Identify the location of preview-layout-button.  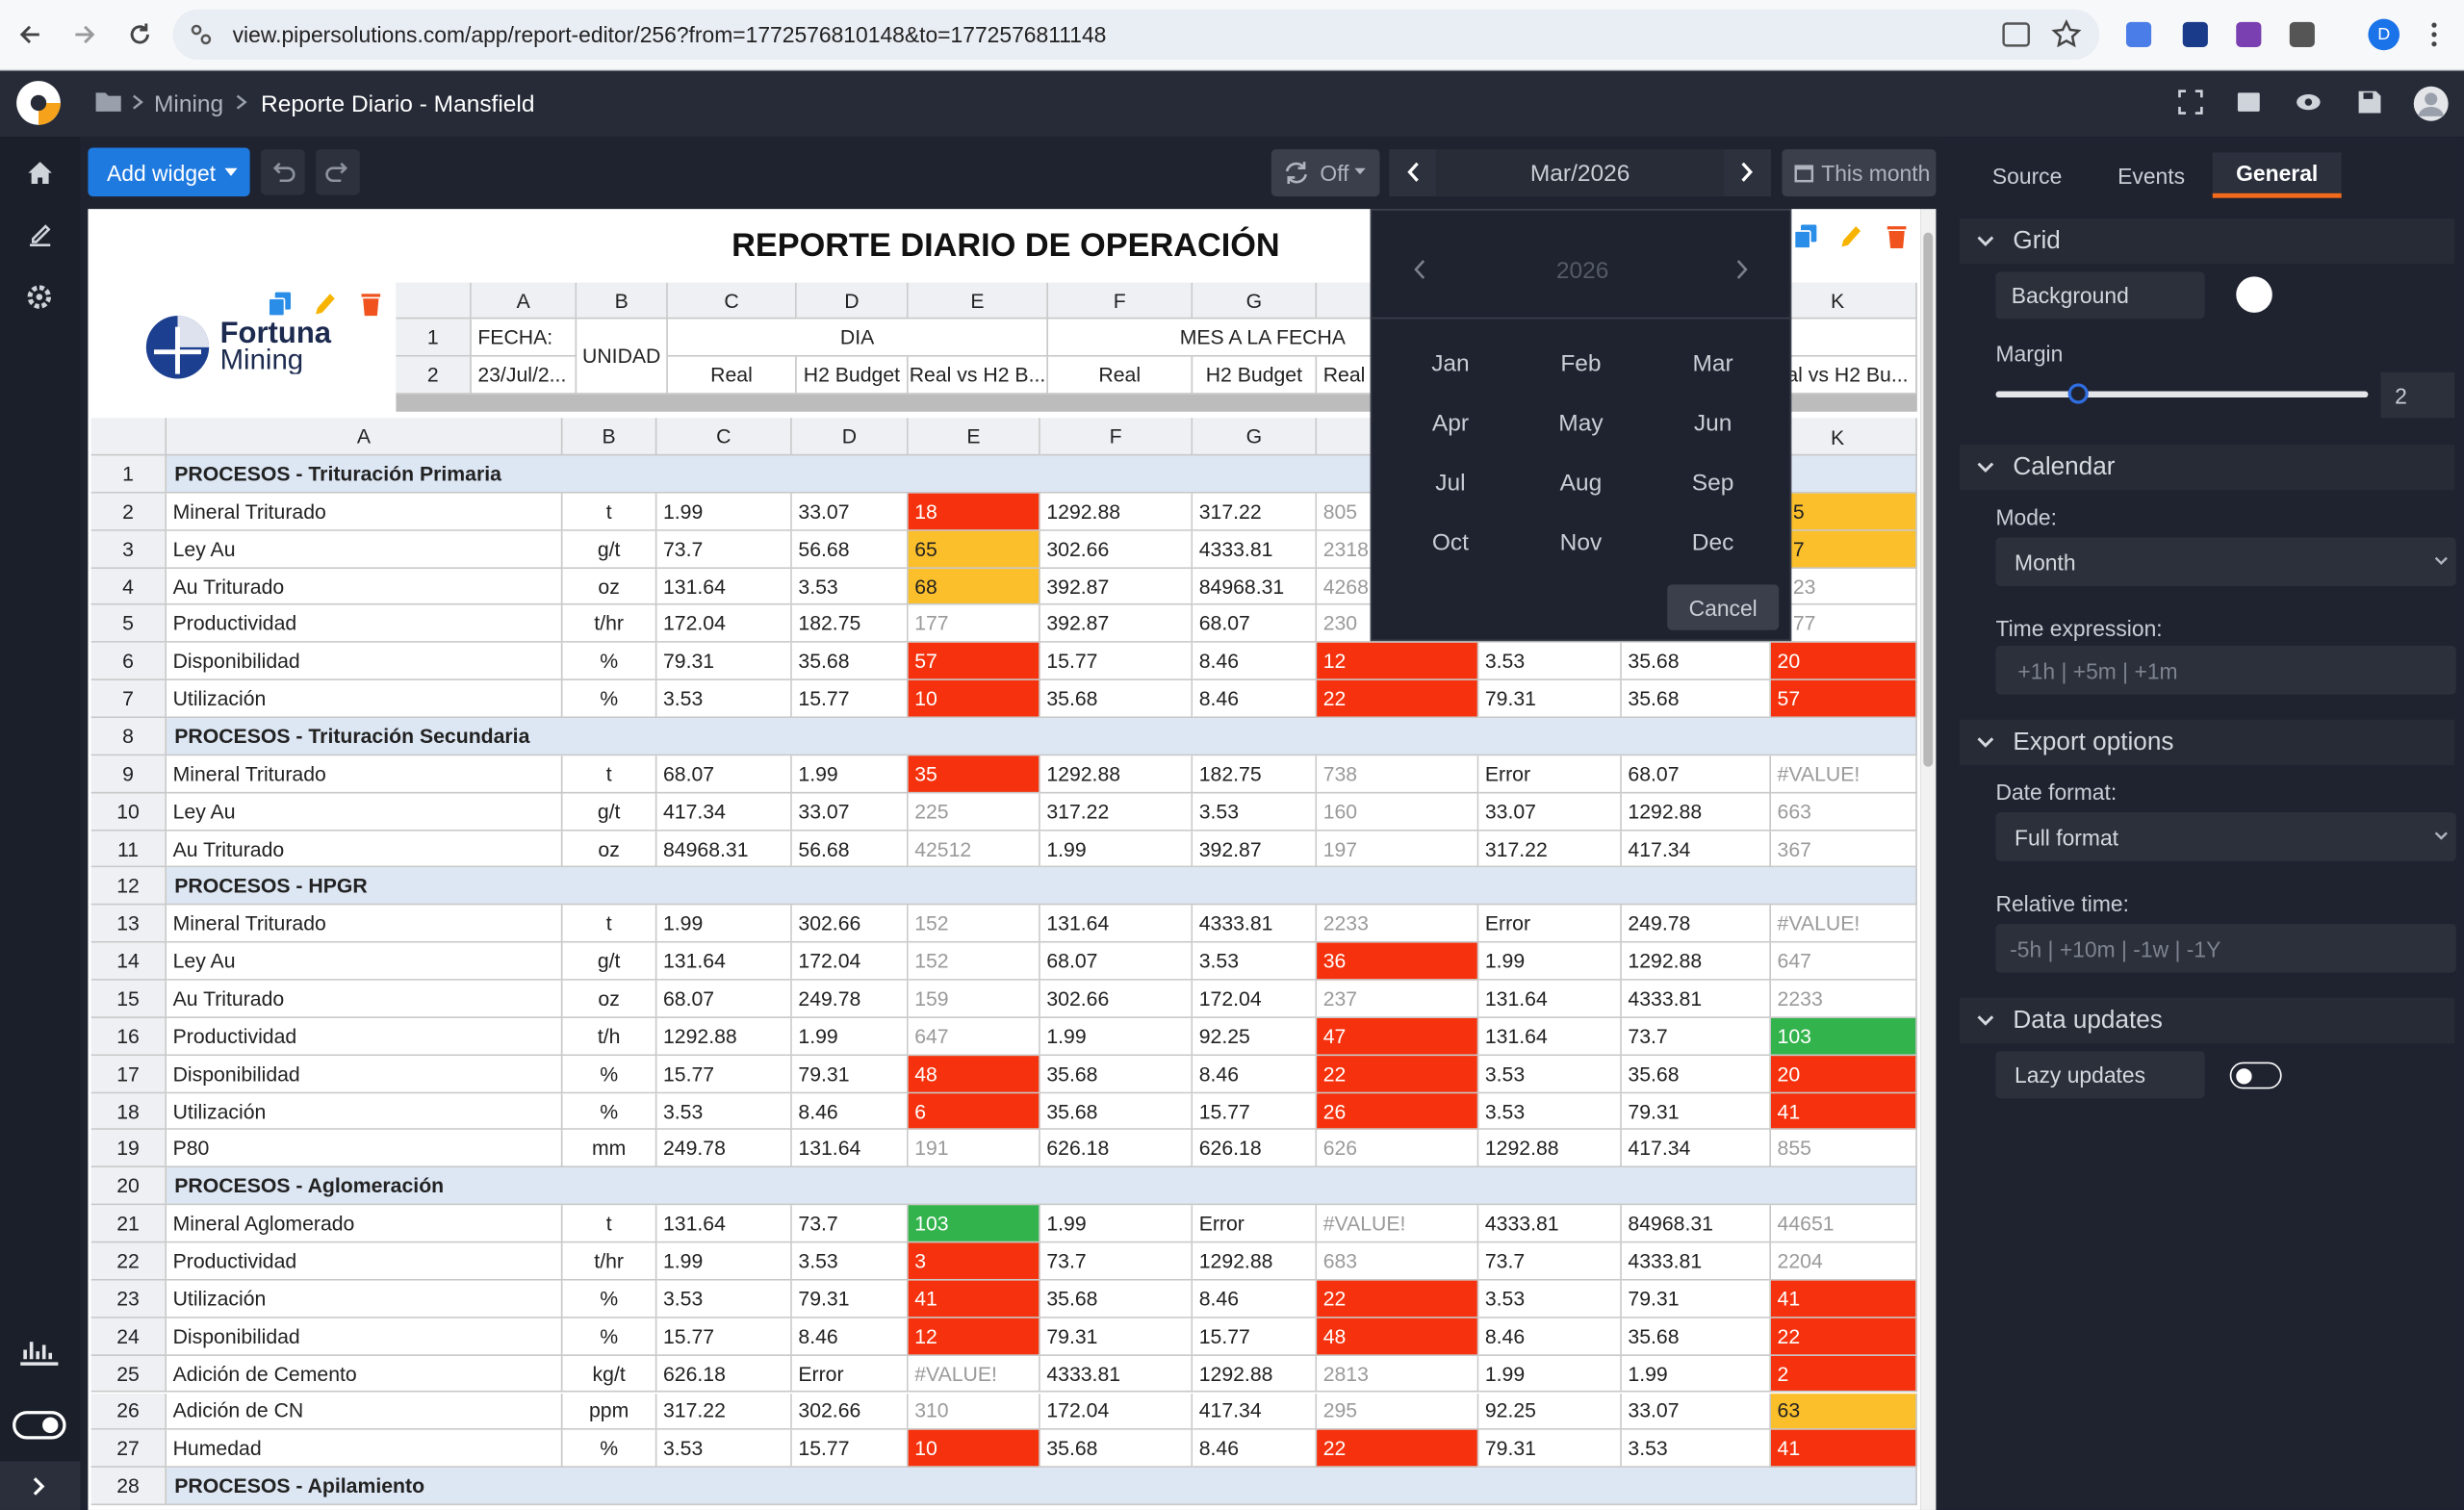
(2248, 102).